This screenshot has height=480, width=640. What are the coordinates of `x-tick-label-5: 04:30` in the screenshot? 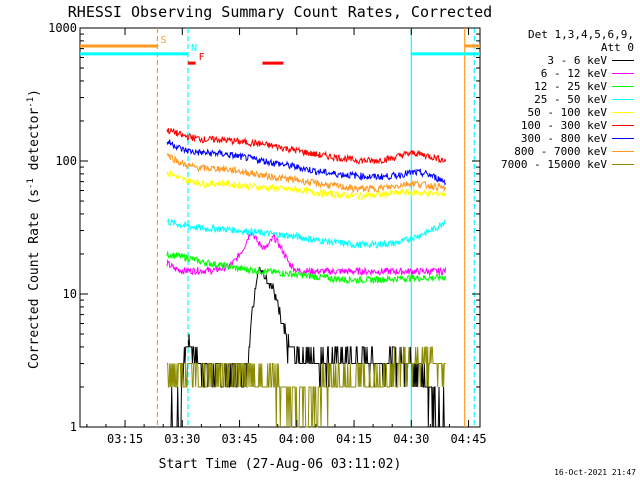 It's located at (411, 439).